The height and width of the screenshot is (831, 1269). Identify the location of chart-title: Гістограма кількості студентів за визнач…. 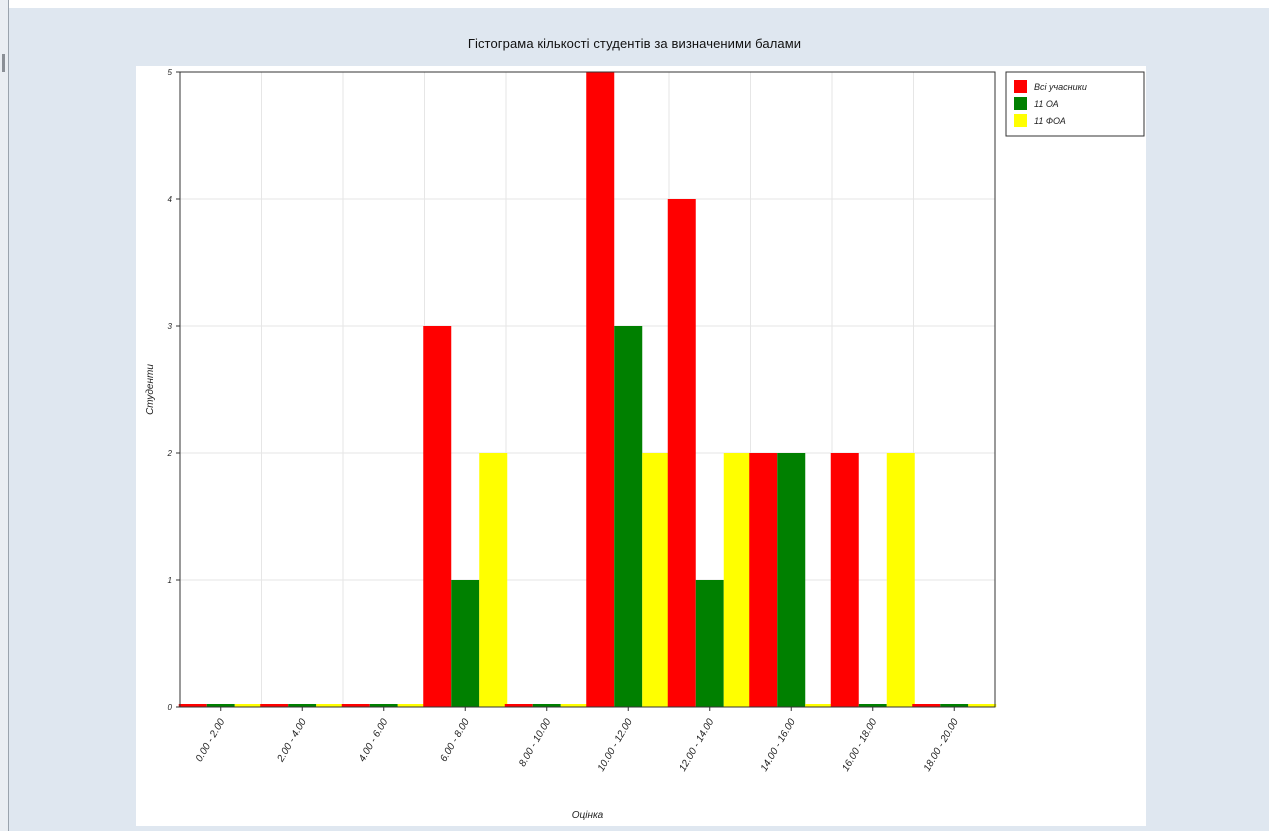
(634, 43).